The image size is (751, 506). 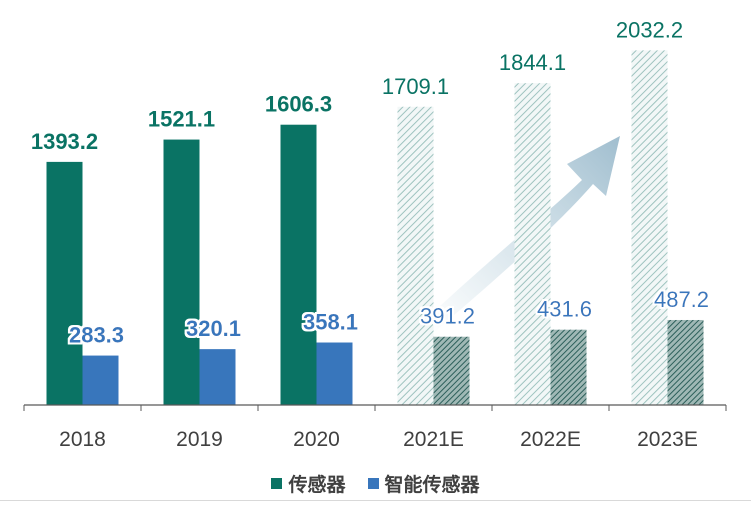 I want to click on data-label-sensor-2023E: 2032.2, so click(x=649, y=29).